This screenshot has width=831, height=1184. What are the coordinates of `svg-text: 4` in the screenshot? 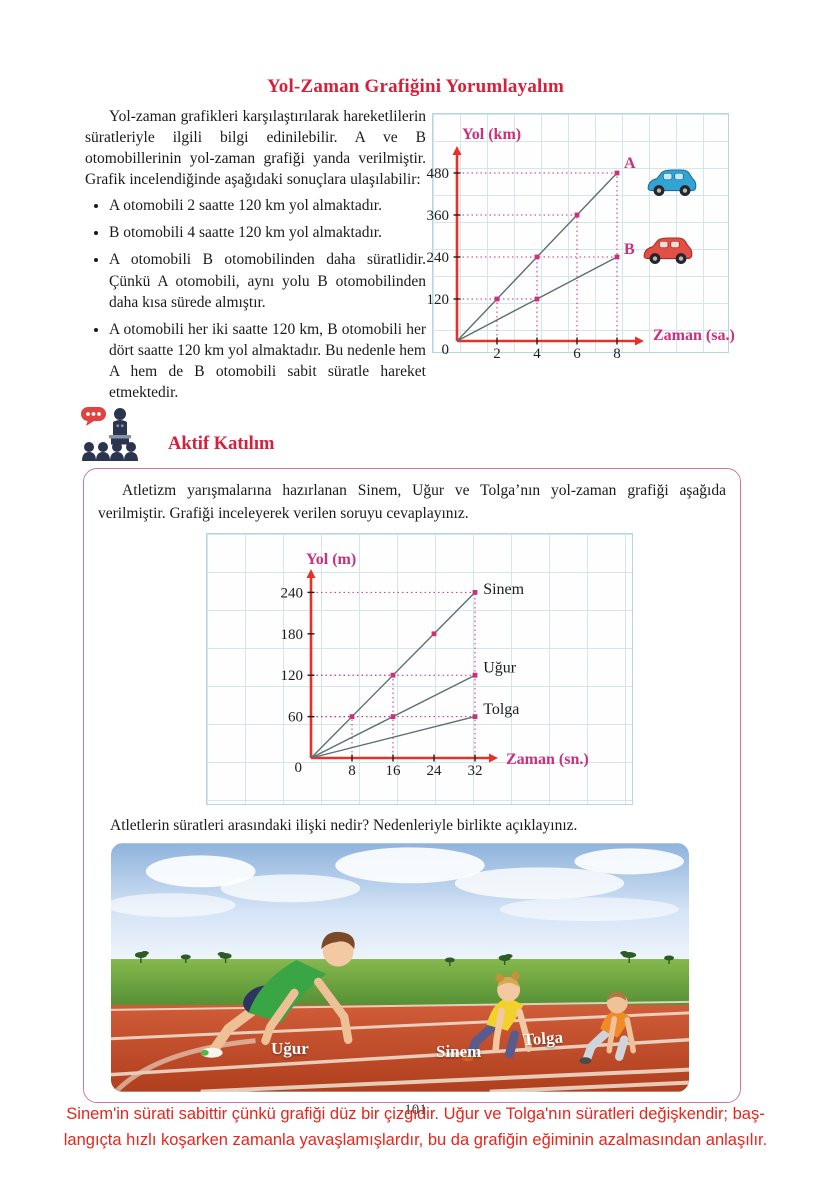 It's located at (537, 354).